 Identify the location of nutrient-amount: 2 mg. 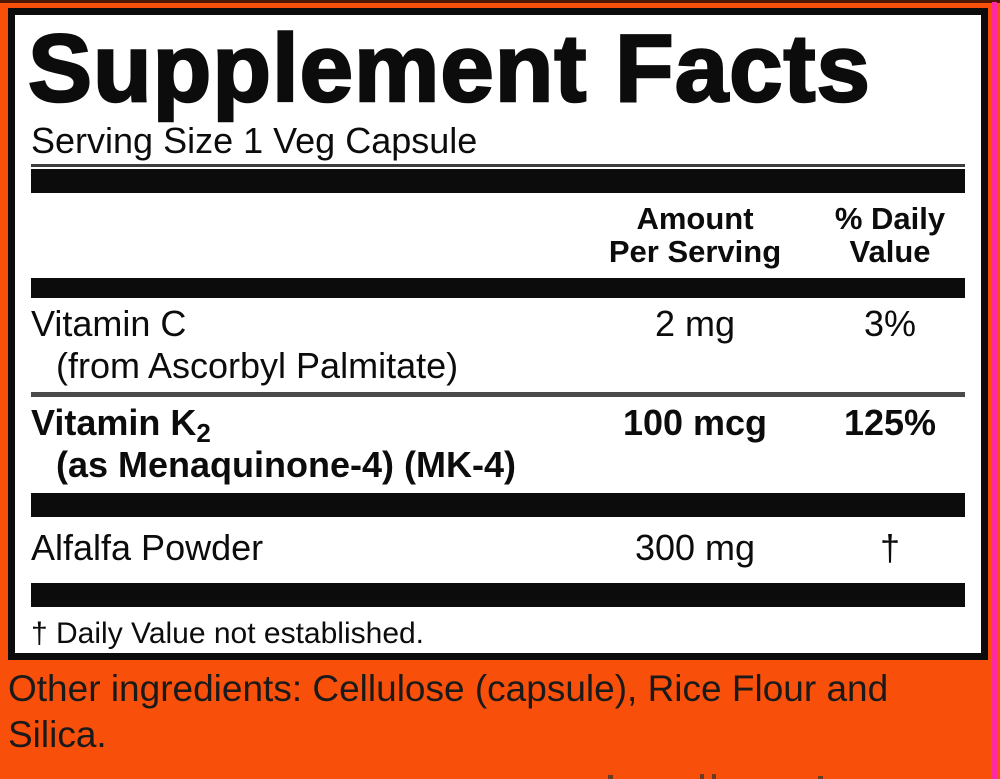
(695, 323).